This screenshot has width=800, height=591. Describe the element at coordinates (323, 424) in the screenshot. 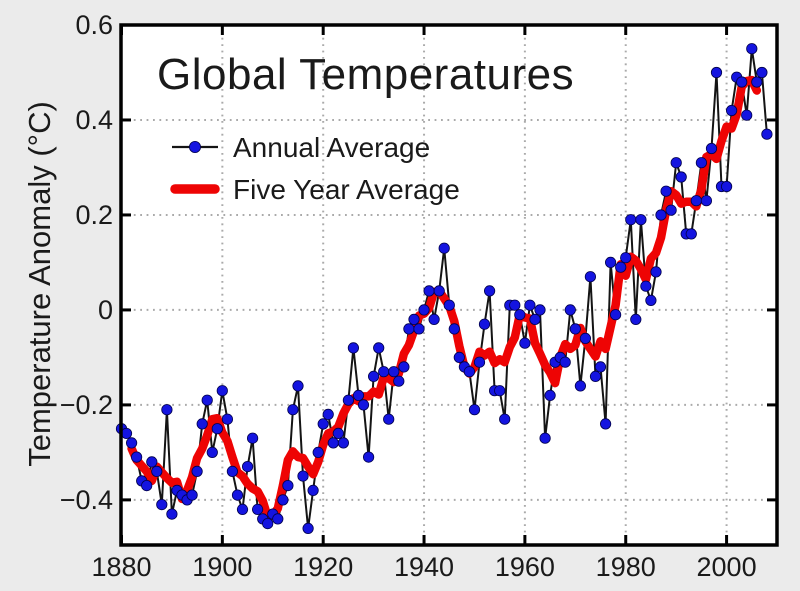

I see `data-point-1920` at that location.